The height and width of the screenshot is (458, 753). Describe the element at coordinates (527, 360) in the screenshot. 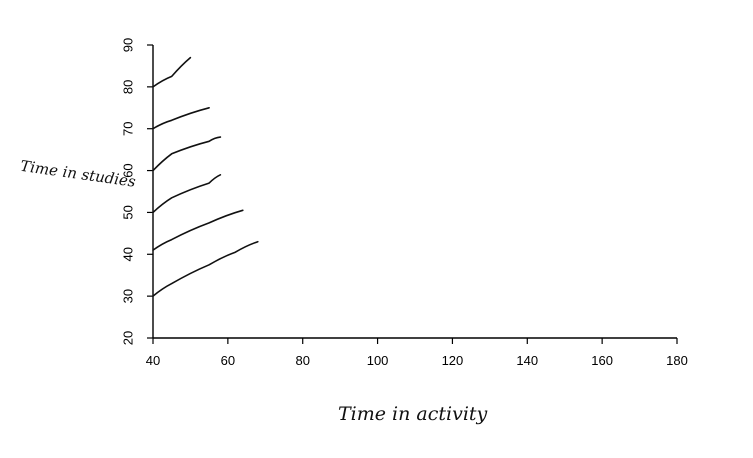

I see `x-tick-label: 140` at that location.